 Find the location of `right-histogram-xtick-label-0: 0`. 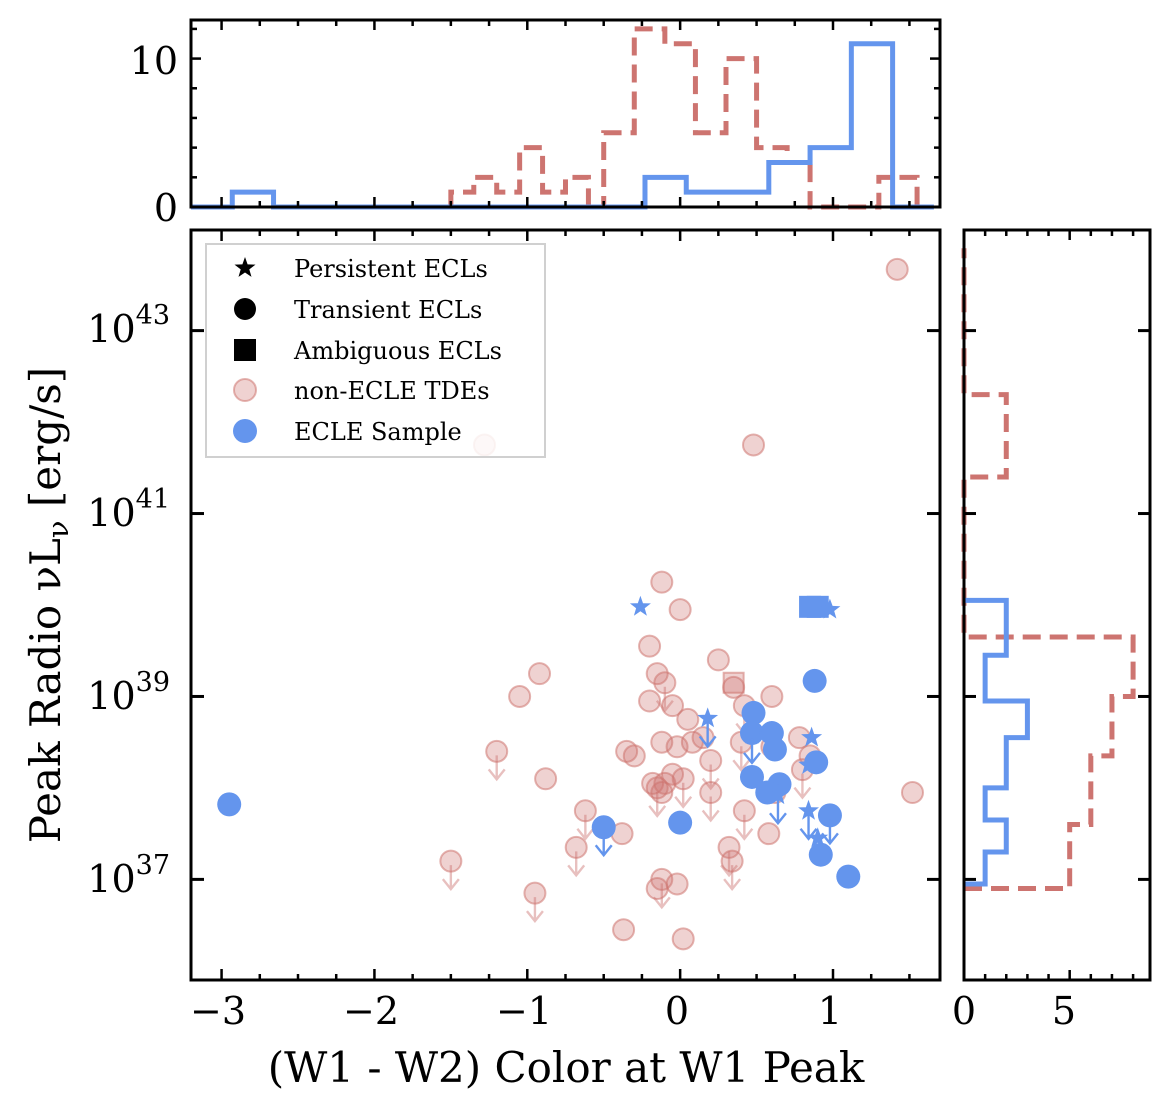

right-histogram-xtick-label-0: 0 is located at coordinates (964, 1011).